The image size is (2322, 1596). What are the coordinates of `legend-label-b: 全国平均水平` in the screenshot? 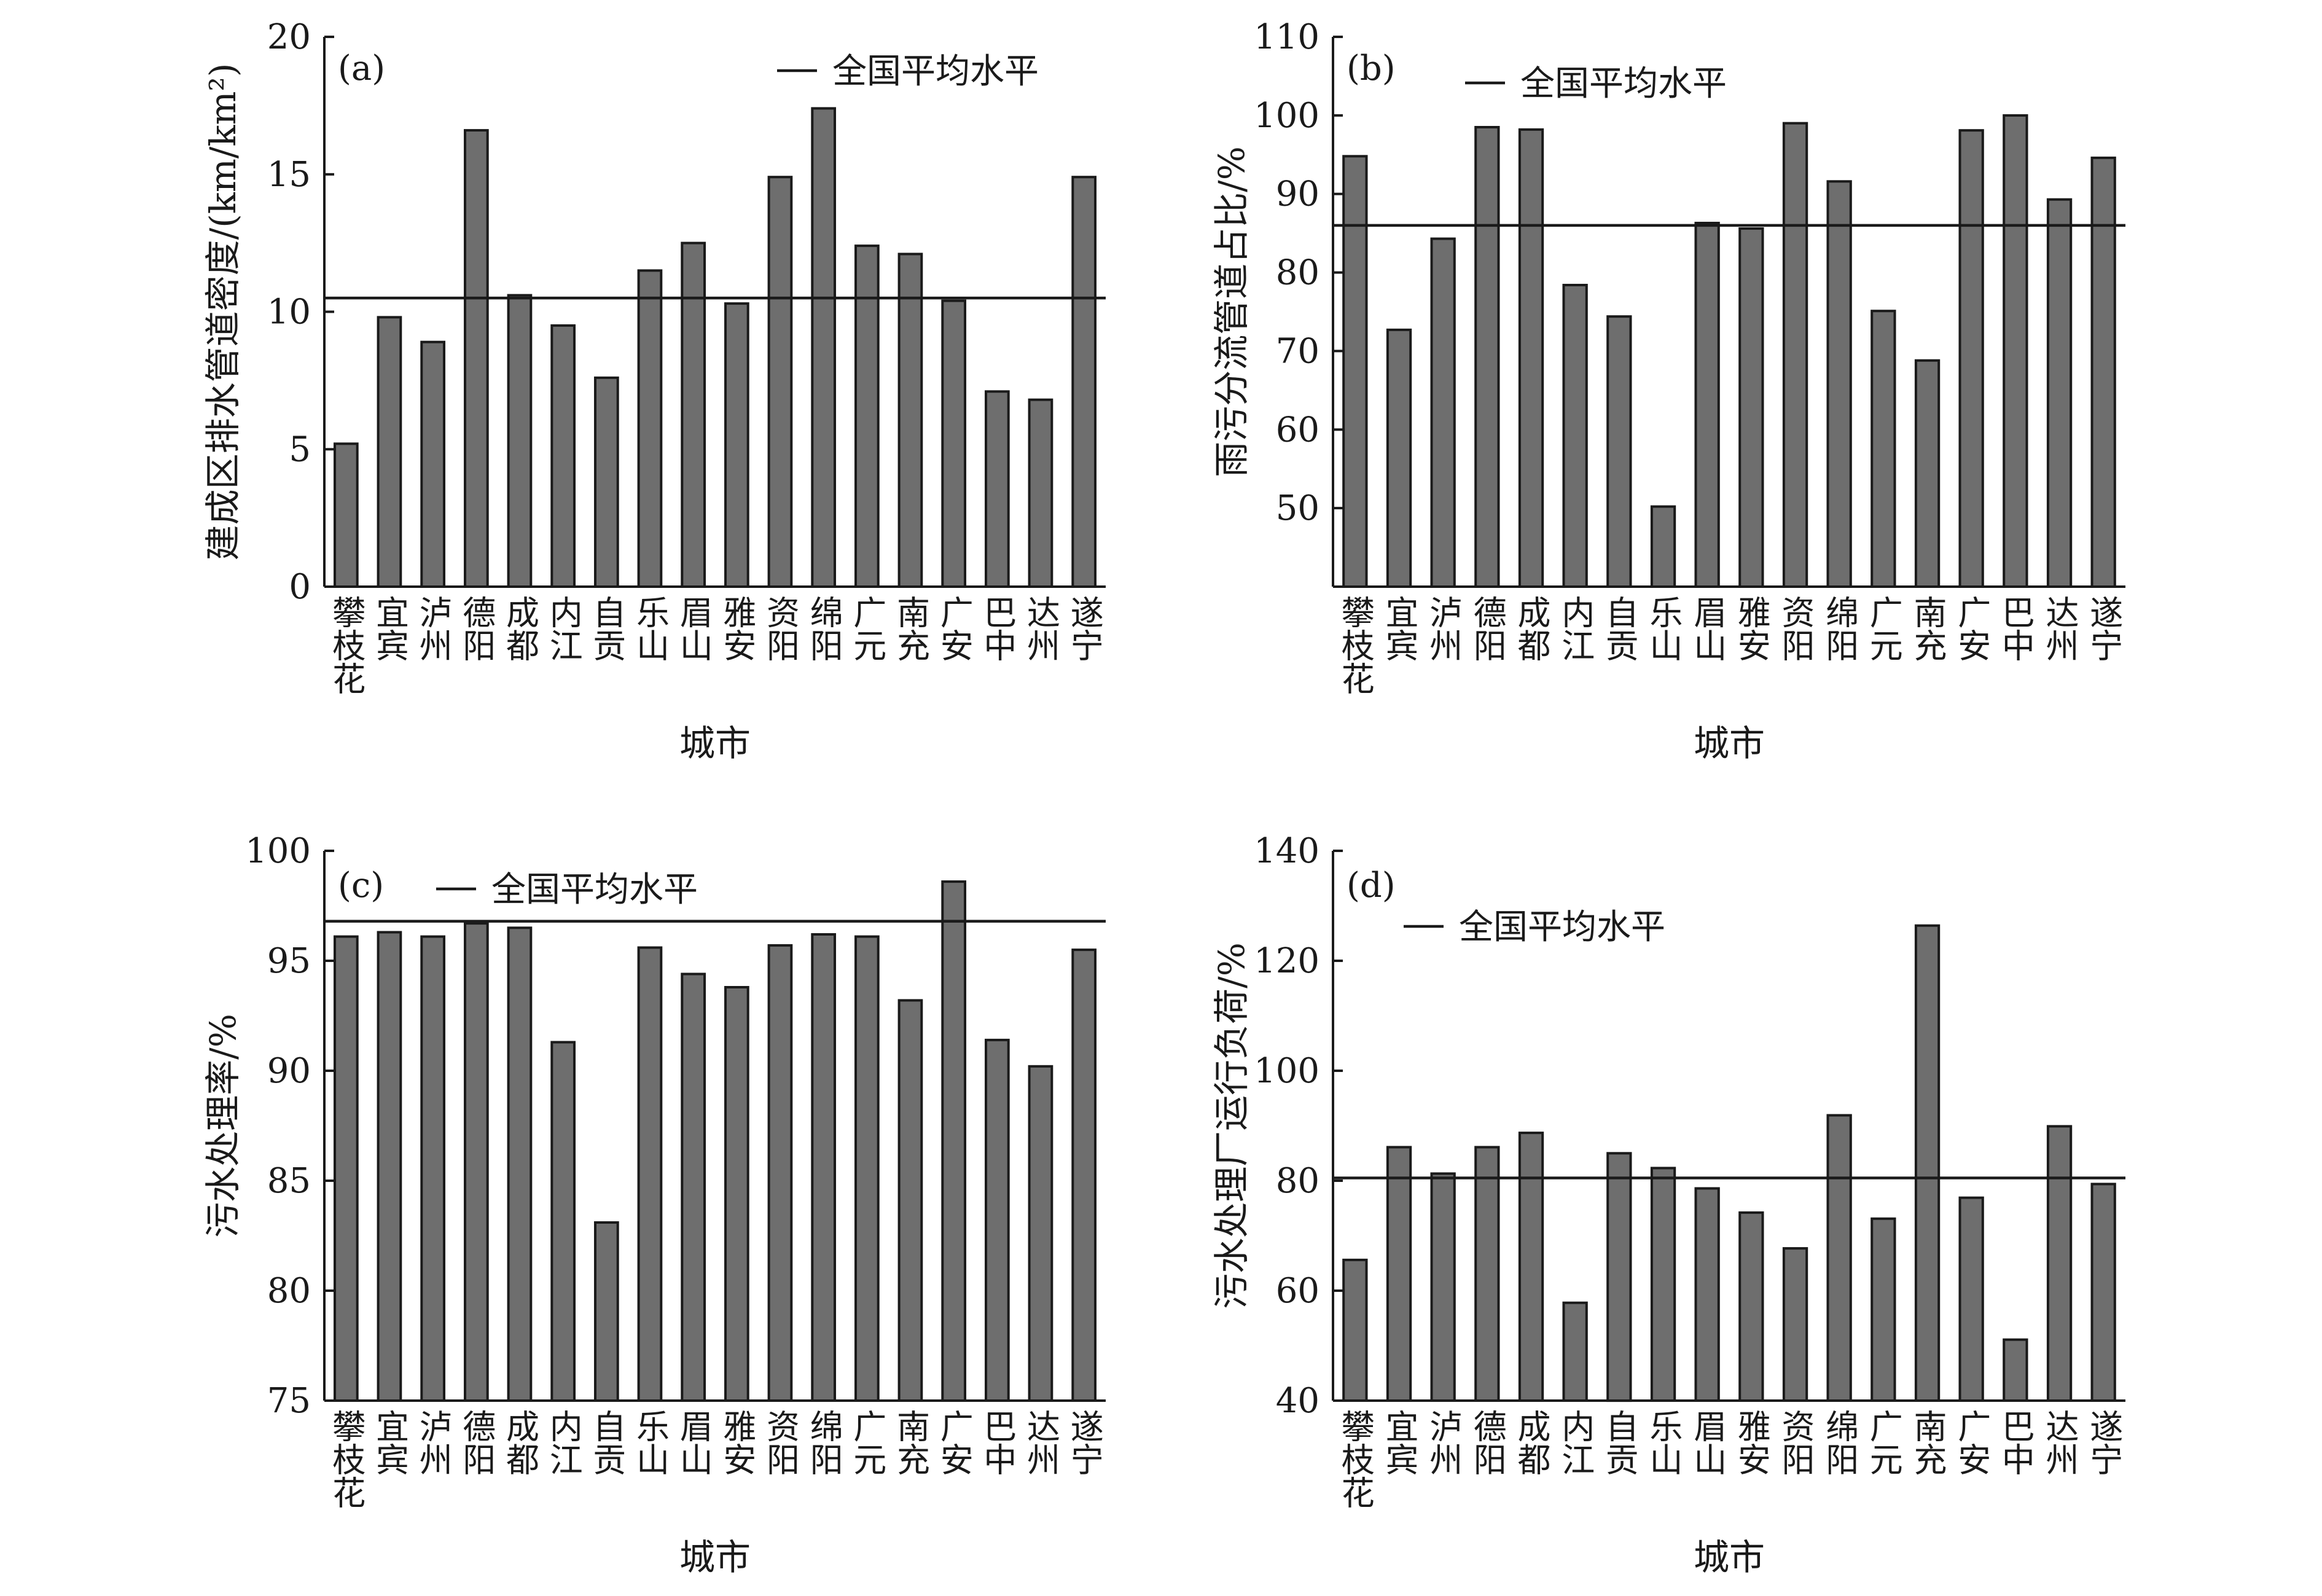 It's located at (1623, 84).